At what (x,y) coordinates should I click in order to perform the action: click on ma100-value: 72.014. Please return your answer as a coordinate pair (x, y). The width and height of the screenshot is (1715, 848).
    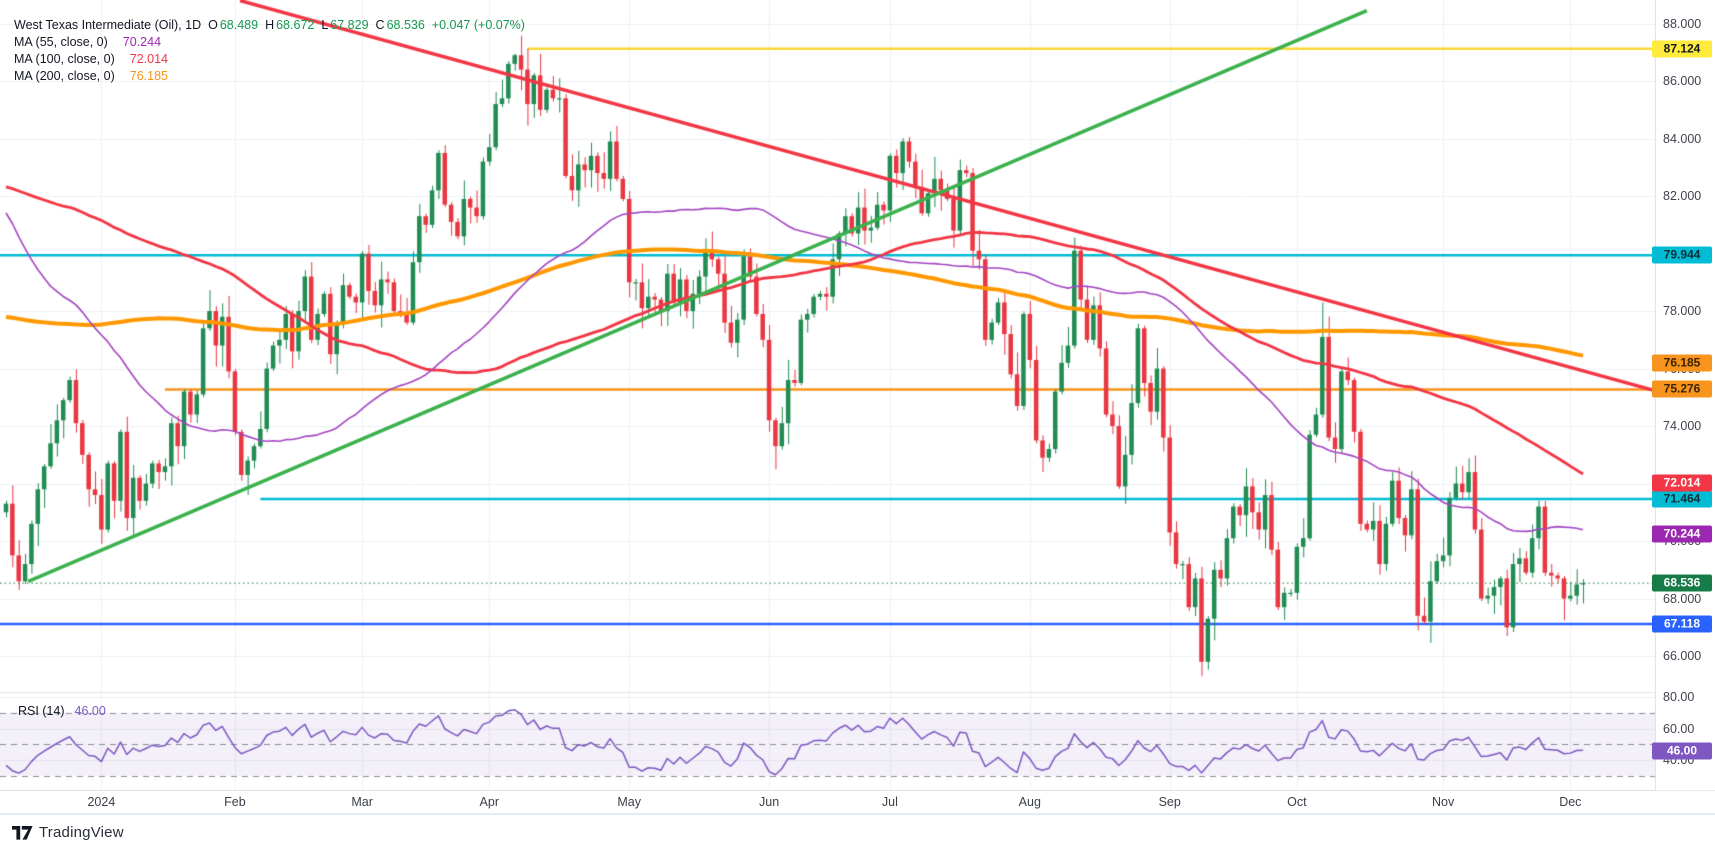
    Looking at the image, I should click on (148, 59).